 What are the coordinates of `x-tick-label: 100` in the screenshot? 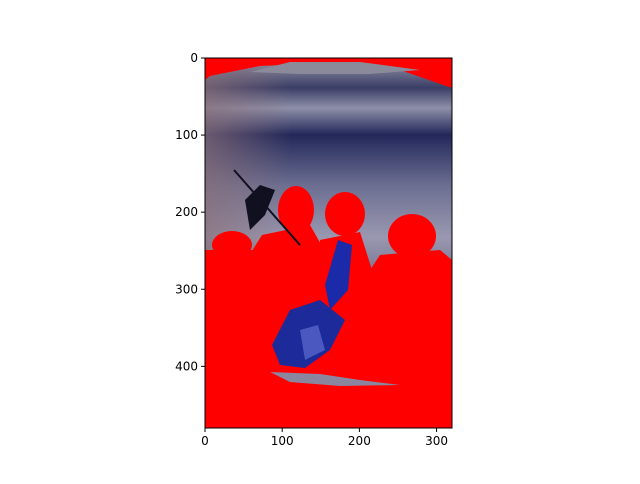 It's located at (282, 441).